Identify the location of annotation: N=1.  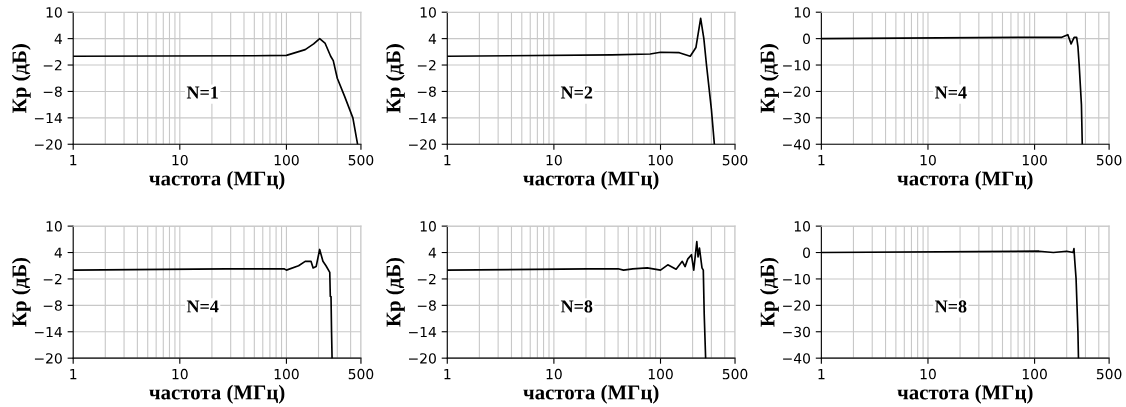
(202, 92).